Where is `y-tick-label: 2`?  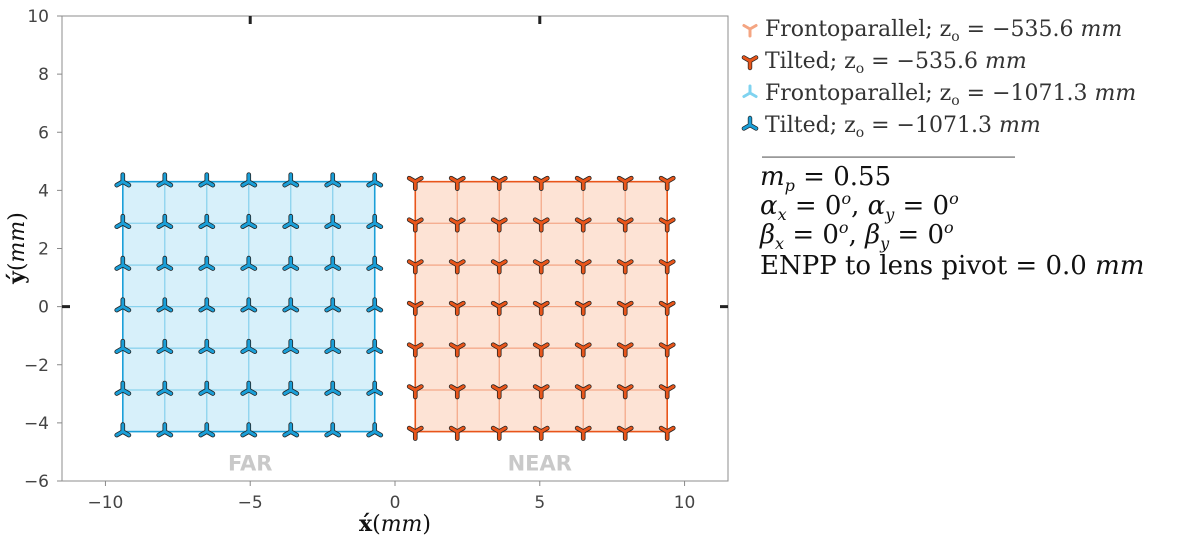 y-tick-label: 2 is located at coordinates (43, 250).